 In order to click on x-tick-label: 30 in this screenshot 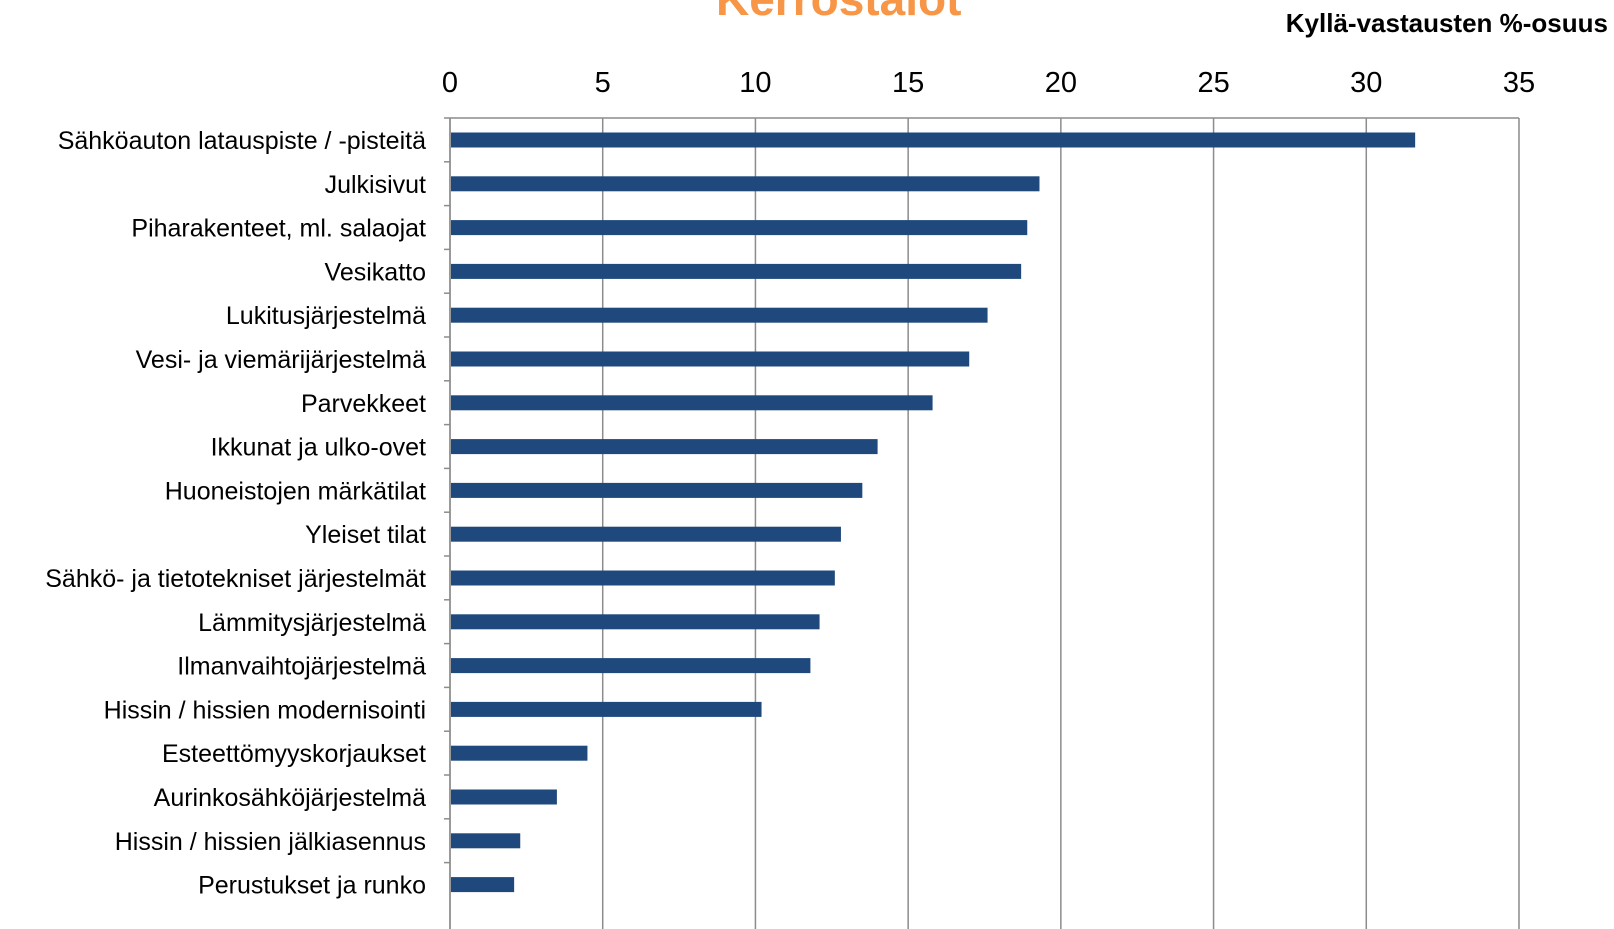, I will do `click(1366, 83)`.